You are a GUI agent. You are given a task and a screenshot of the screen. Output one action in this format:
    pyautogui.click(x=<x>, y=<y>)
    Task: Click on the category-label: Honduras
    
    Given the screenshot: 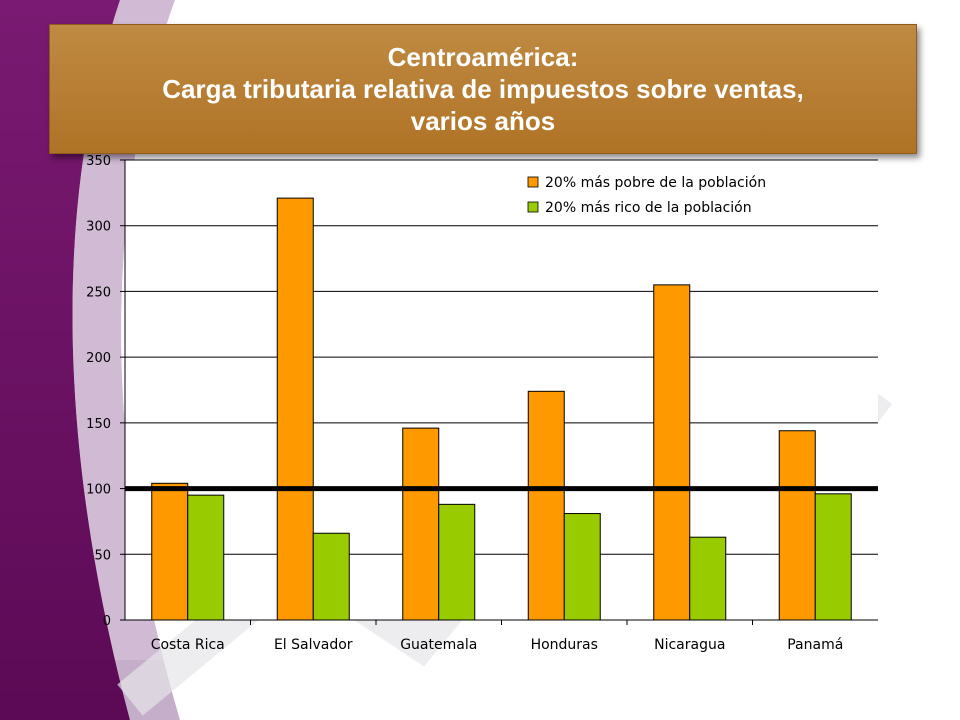 What is the action you would take?
    pyautogui.click(x=564, y=645)
    